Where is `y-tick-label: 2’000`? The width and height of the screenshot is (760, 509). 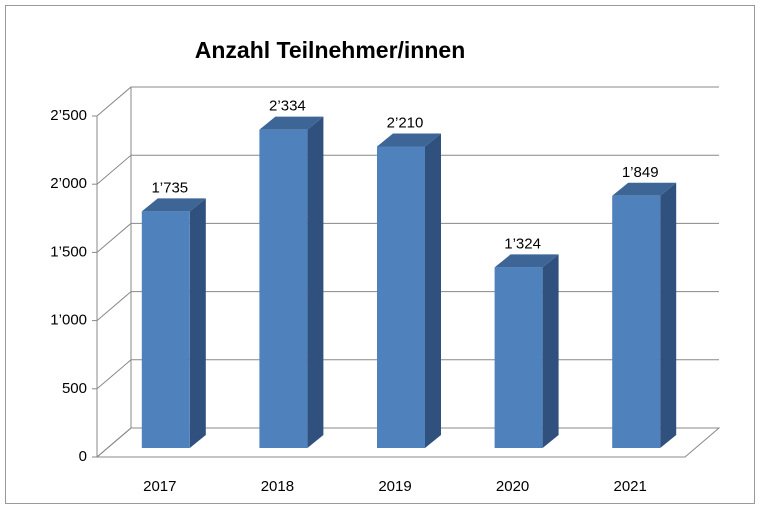
y-tick-label: 2’000 is located at coordinates (68, 183).